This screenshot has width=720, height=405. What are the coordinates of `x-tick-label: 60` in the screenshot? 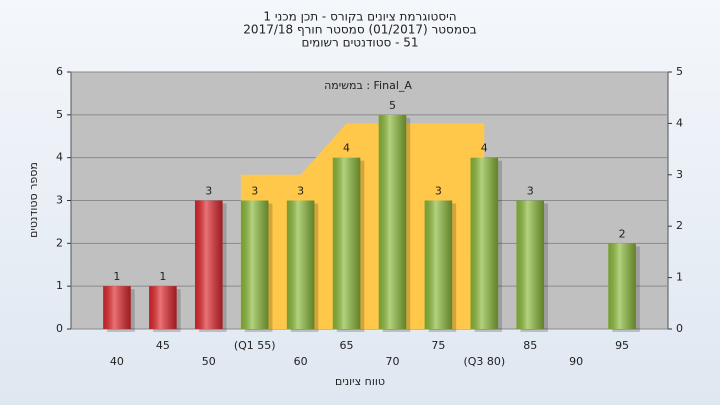 It's located at (301, 361).